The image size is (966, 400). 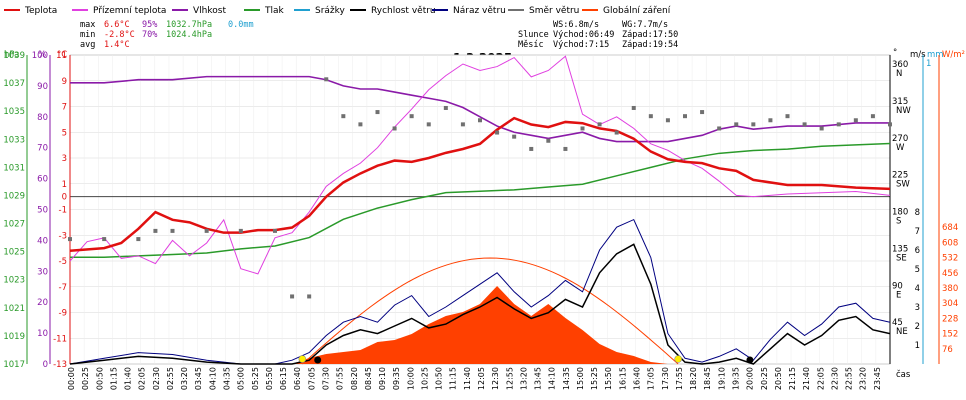 What do you see at coordinates (40, 11) in the screenshot?
I see `legend-teplota: Teplota` at bounding box center [40, 11].